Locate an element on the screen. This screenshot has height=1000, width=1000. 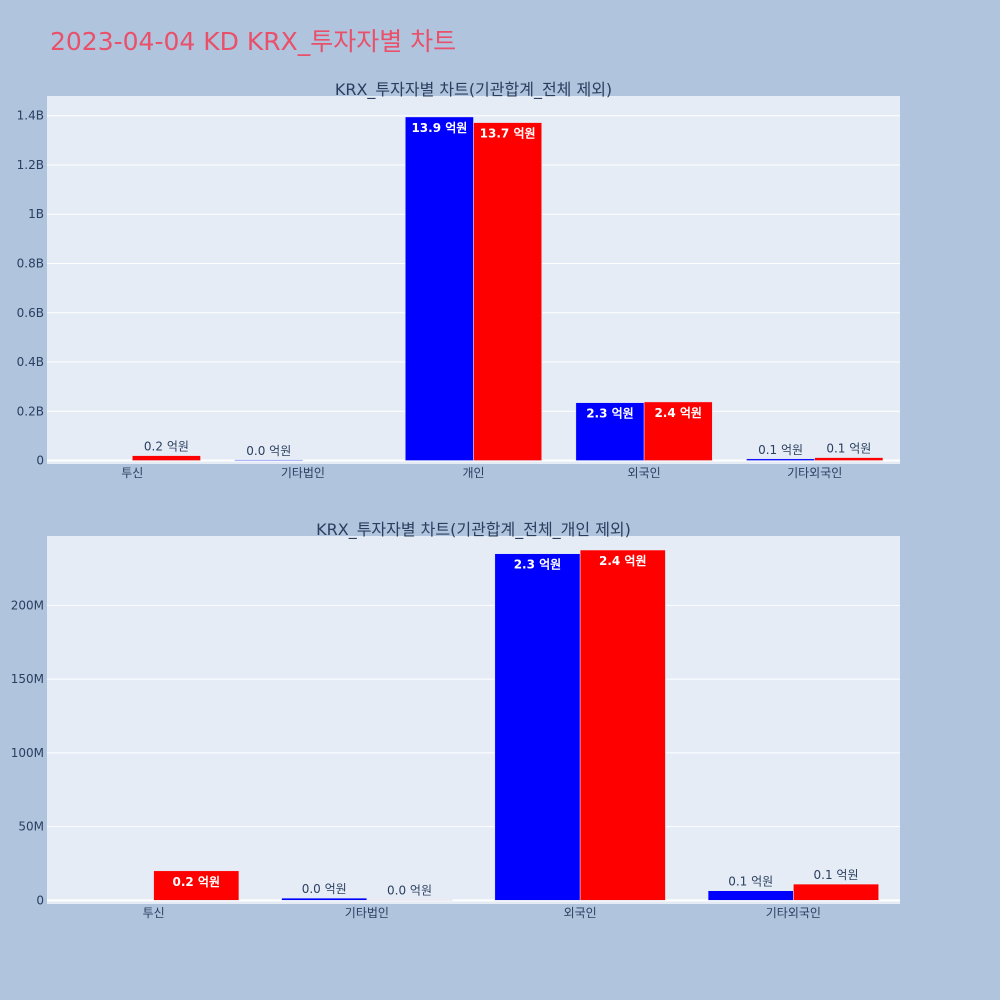
chart-title: KRX_투자자별 차트(기관합계_전체 제외) is located at coordinates (473, 90).